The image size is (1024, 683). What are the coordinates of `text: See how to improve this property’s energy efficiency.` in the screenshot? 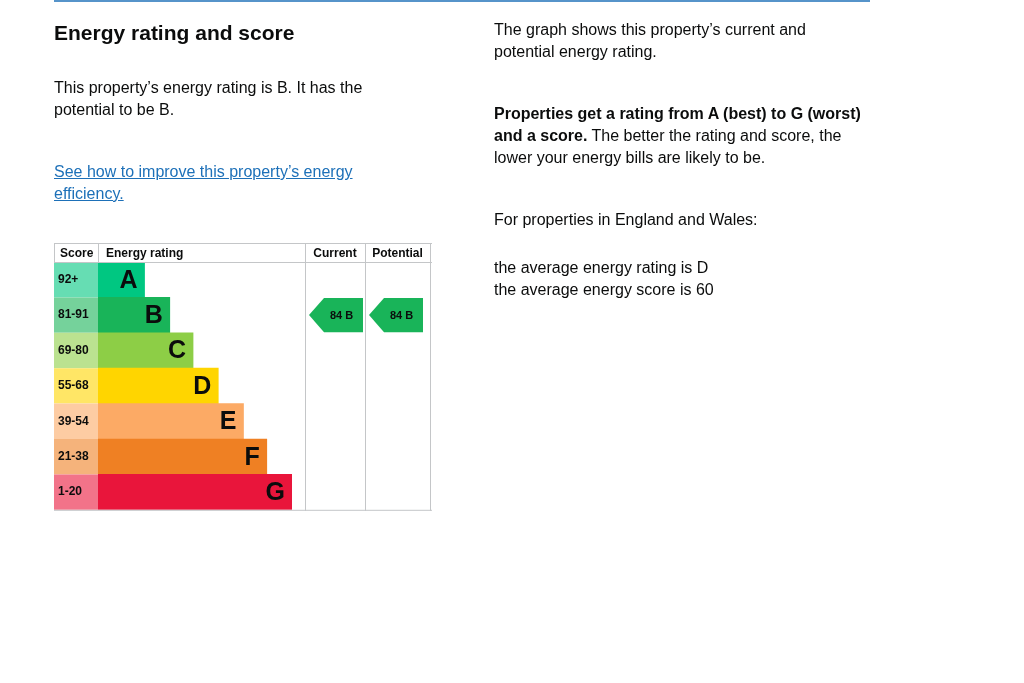 It's located at (203, 182).